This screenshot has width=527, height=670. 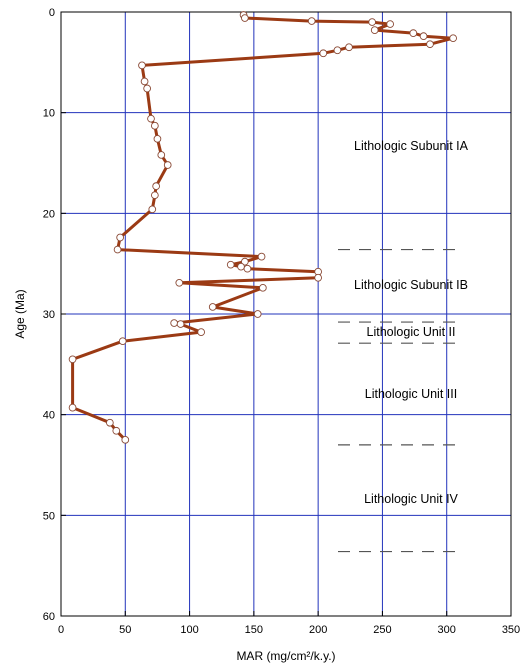 What do you see at coordinates (382, 630) in the screenshot?
I see `x-tick-label: 250` at bounding box center [382, 630].